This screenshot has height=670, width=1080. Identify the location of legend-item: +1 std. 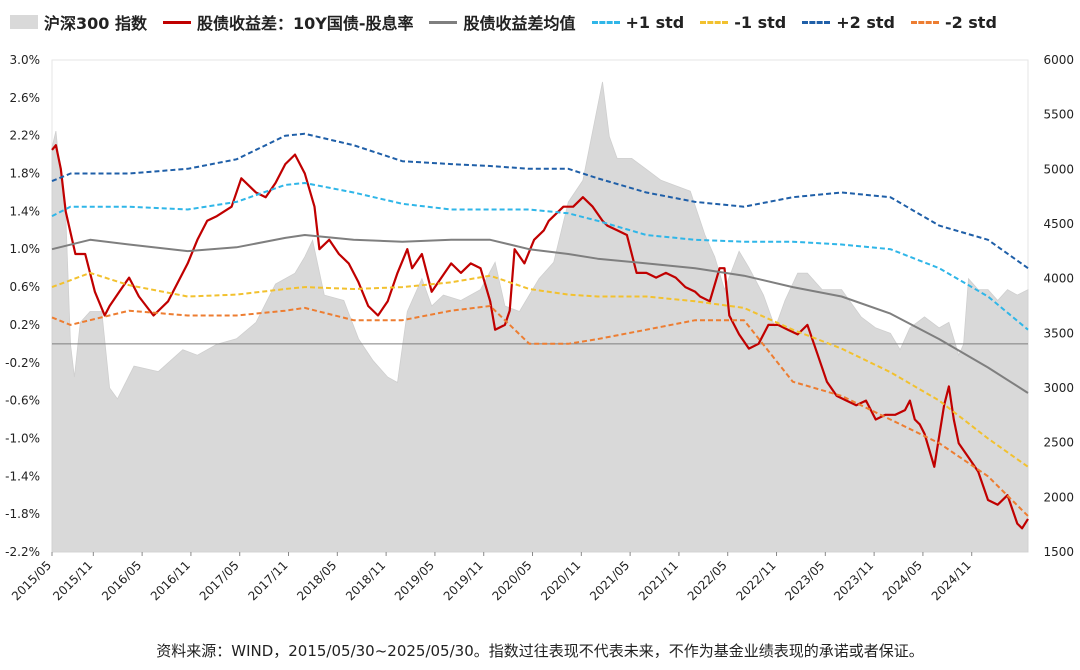
(638, 22).